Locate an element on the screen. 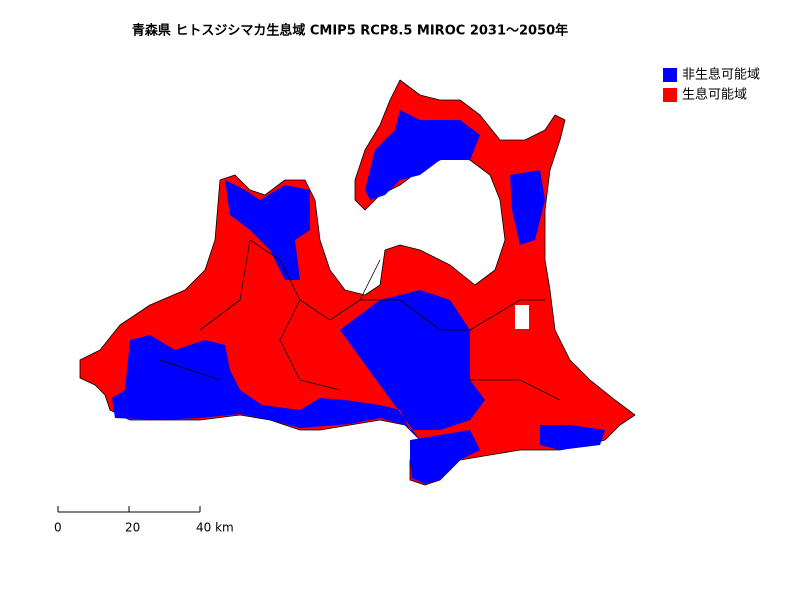 The width and height of the screenshot is (800, 600). scale-bar: 0 20 40 km is located at coordinates (144, 520).